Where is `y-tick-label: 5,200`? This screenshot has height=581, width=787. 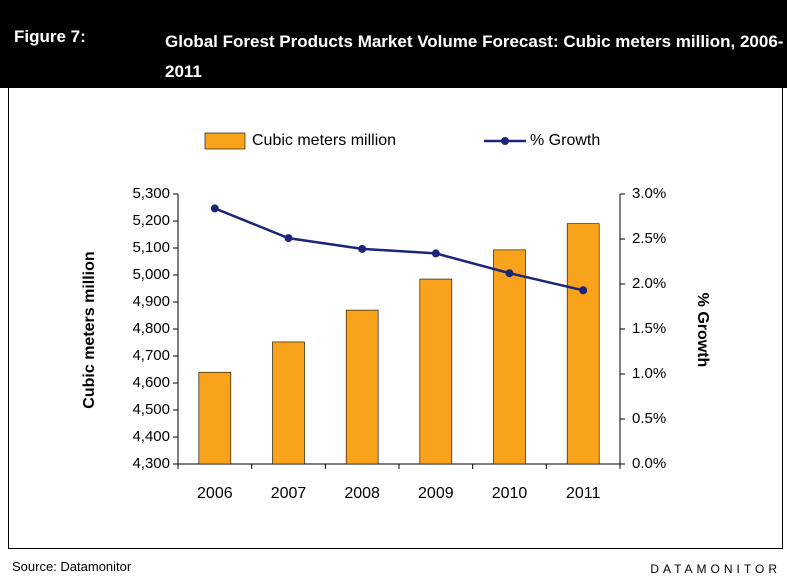
y-tick-label: 5,200 is located at coordinates (151, 220).